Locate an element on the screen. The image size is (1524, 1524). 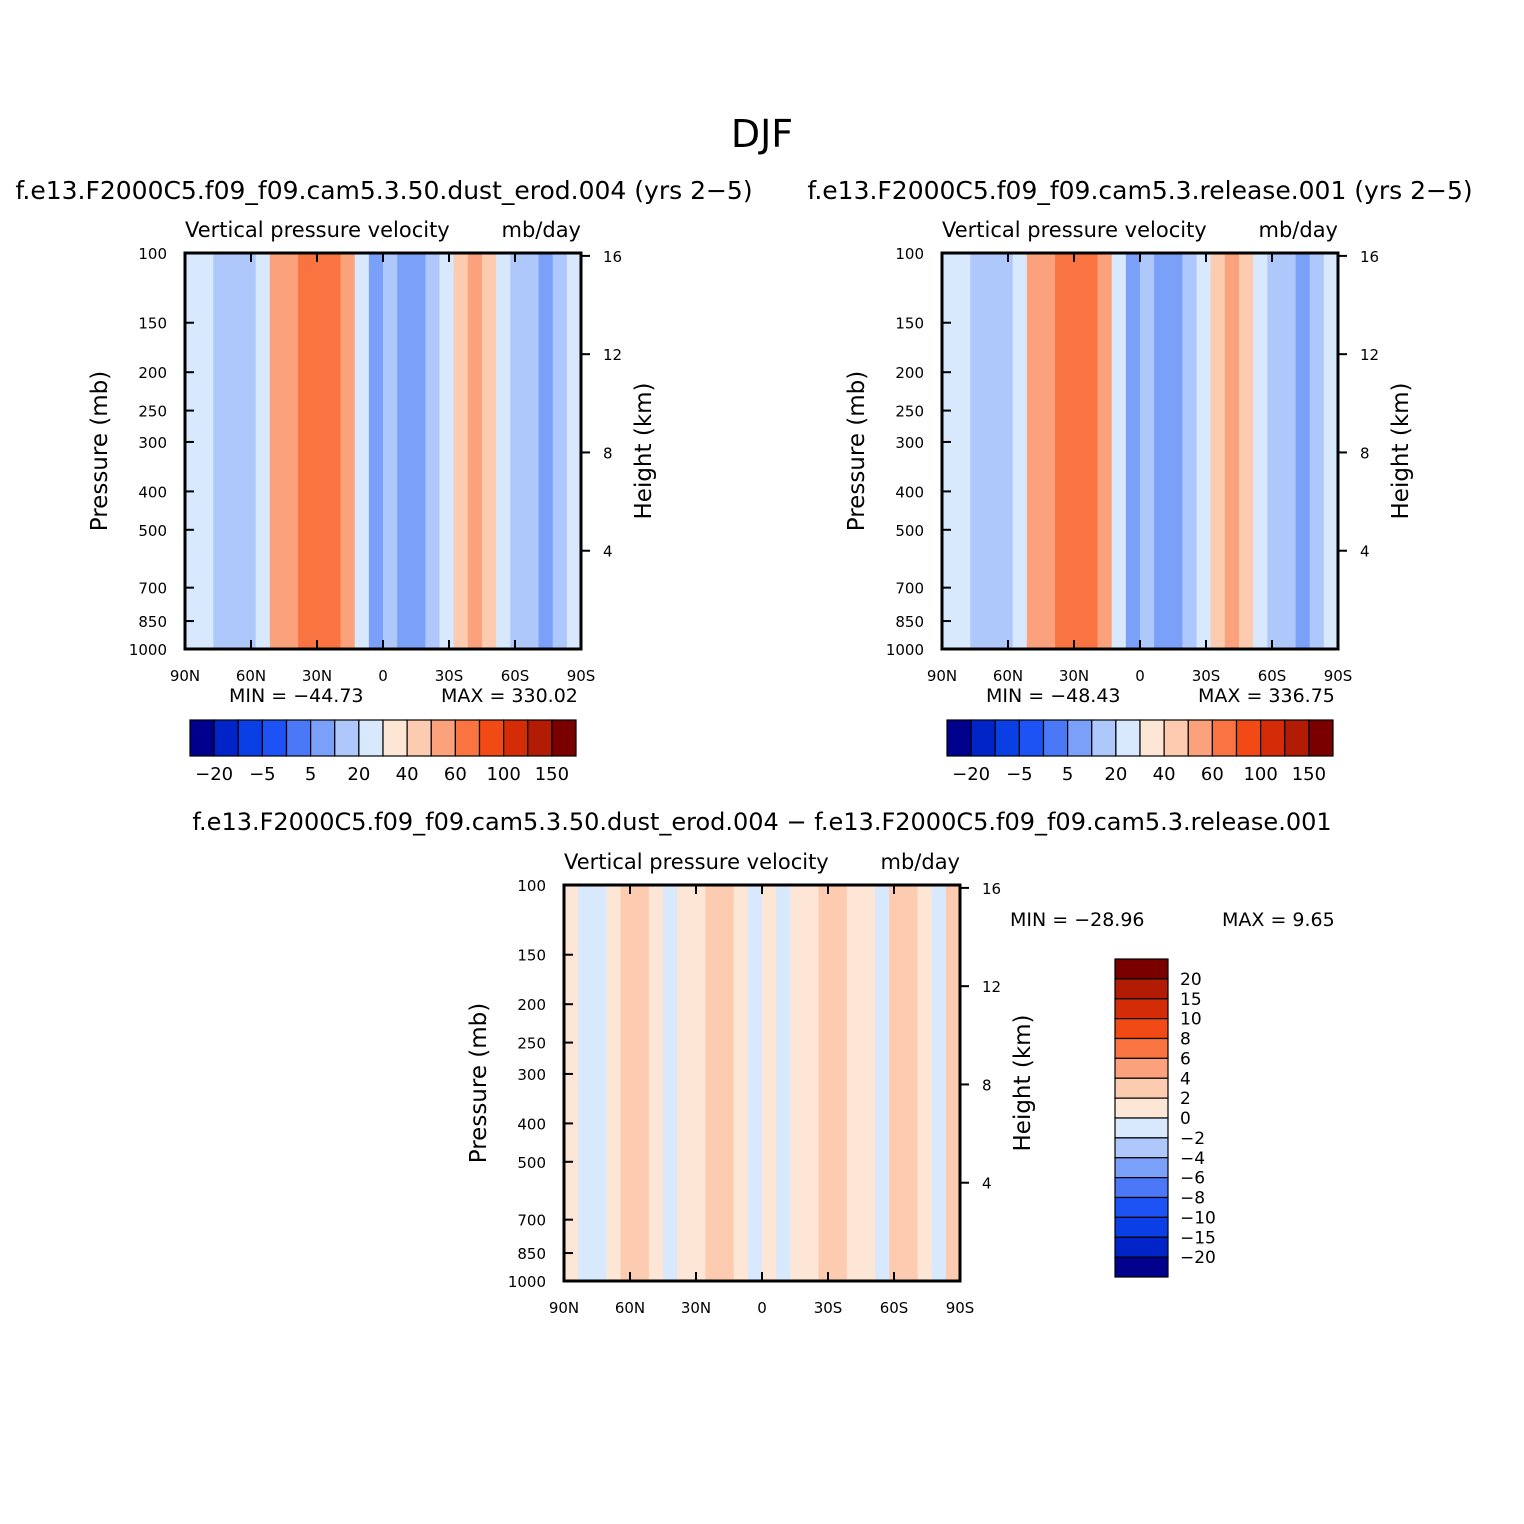
min-label: MIN = −44.73 is located at coordinates (296, 696).